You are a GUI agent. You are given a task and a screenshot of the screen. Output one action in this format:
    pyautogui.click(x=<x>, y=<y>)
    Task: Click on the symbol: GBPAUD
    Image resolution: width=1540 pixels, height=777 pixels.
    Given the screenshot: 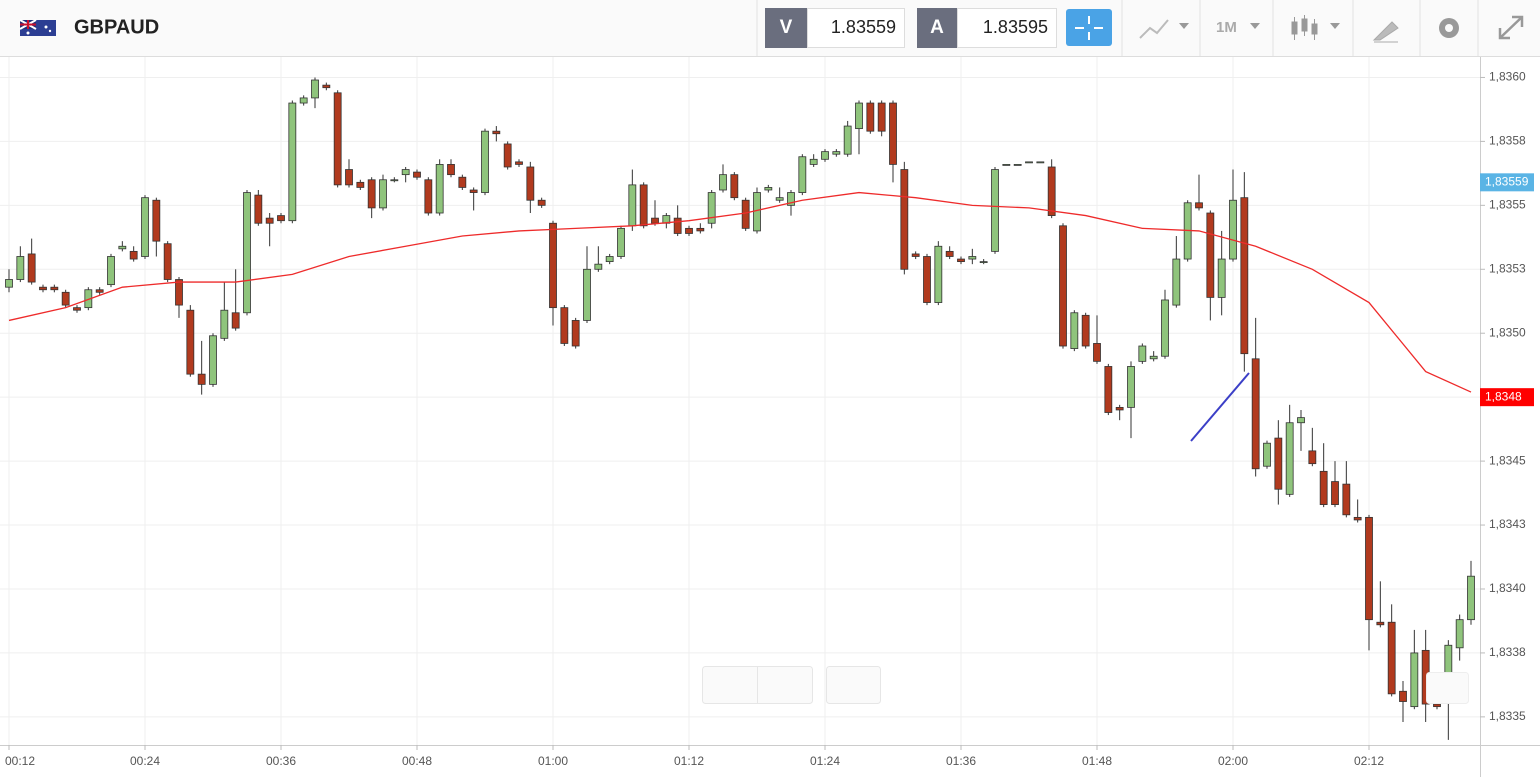 What is the action you would take?
    pyautogui.click(x=116, y=27)
    